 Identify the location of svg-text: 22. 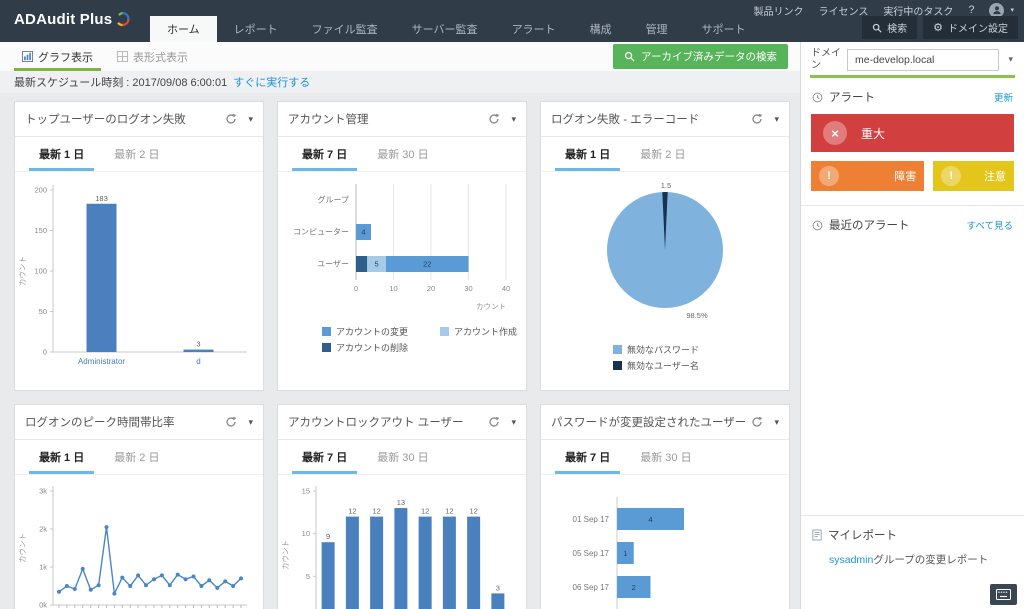
(427, 264).